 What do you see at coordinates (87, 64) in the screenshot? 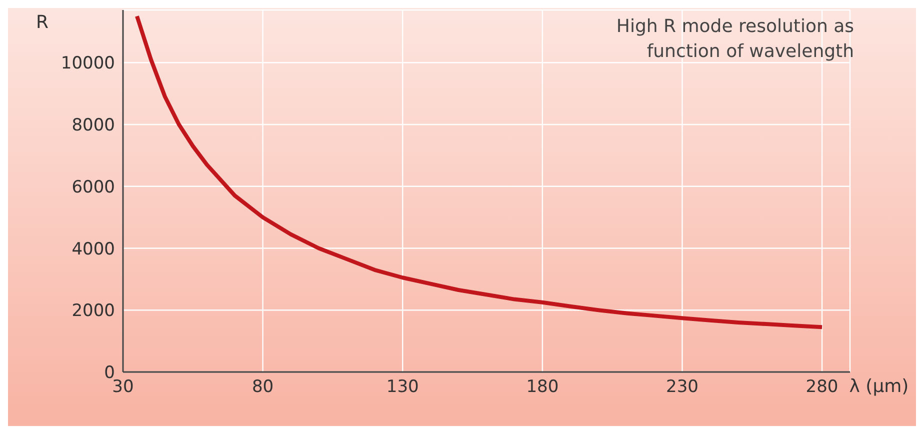
I see `y-tick-label: 10000` at bounding box center [87, 64].